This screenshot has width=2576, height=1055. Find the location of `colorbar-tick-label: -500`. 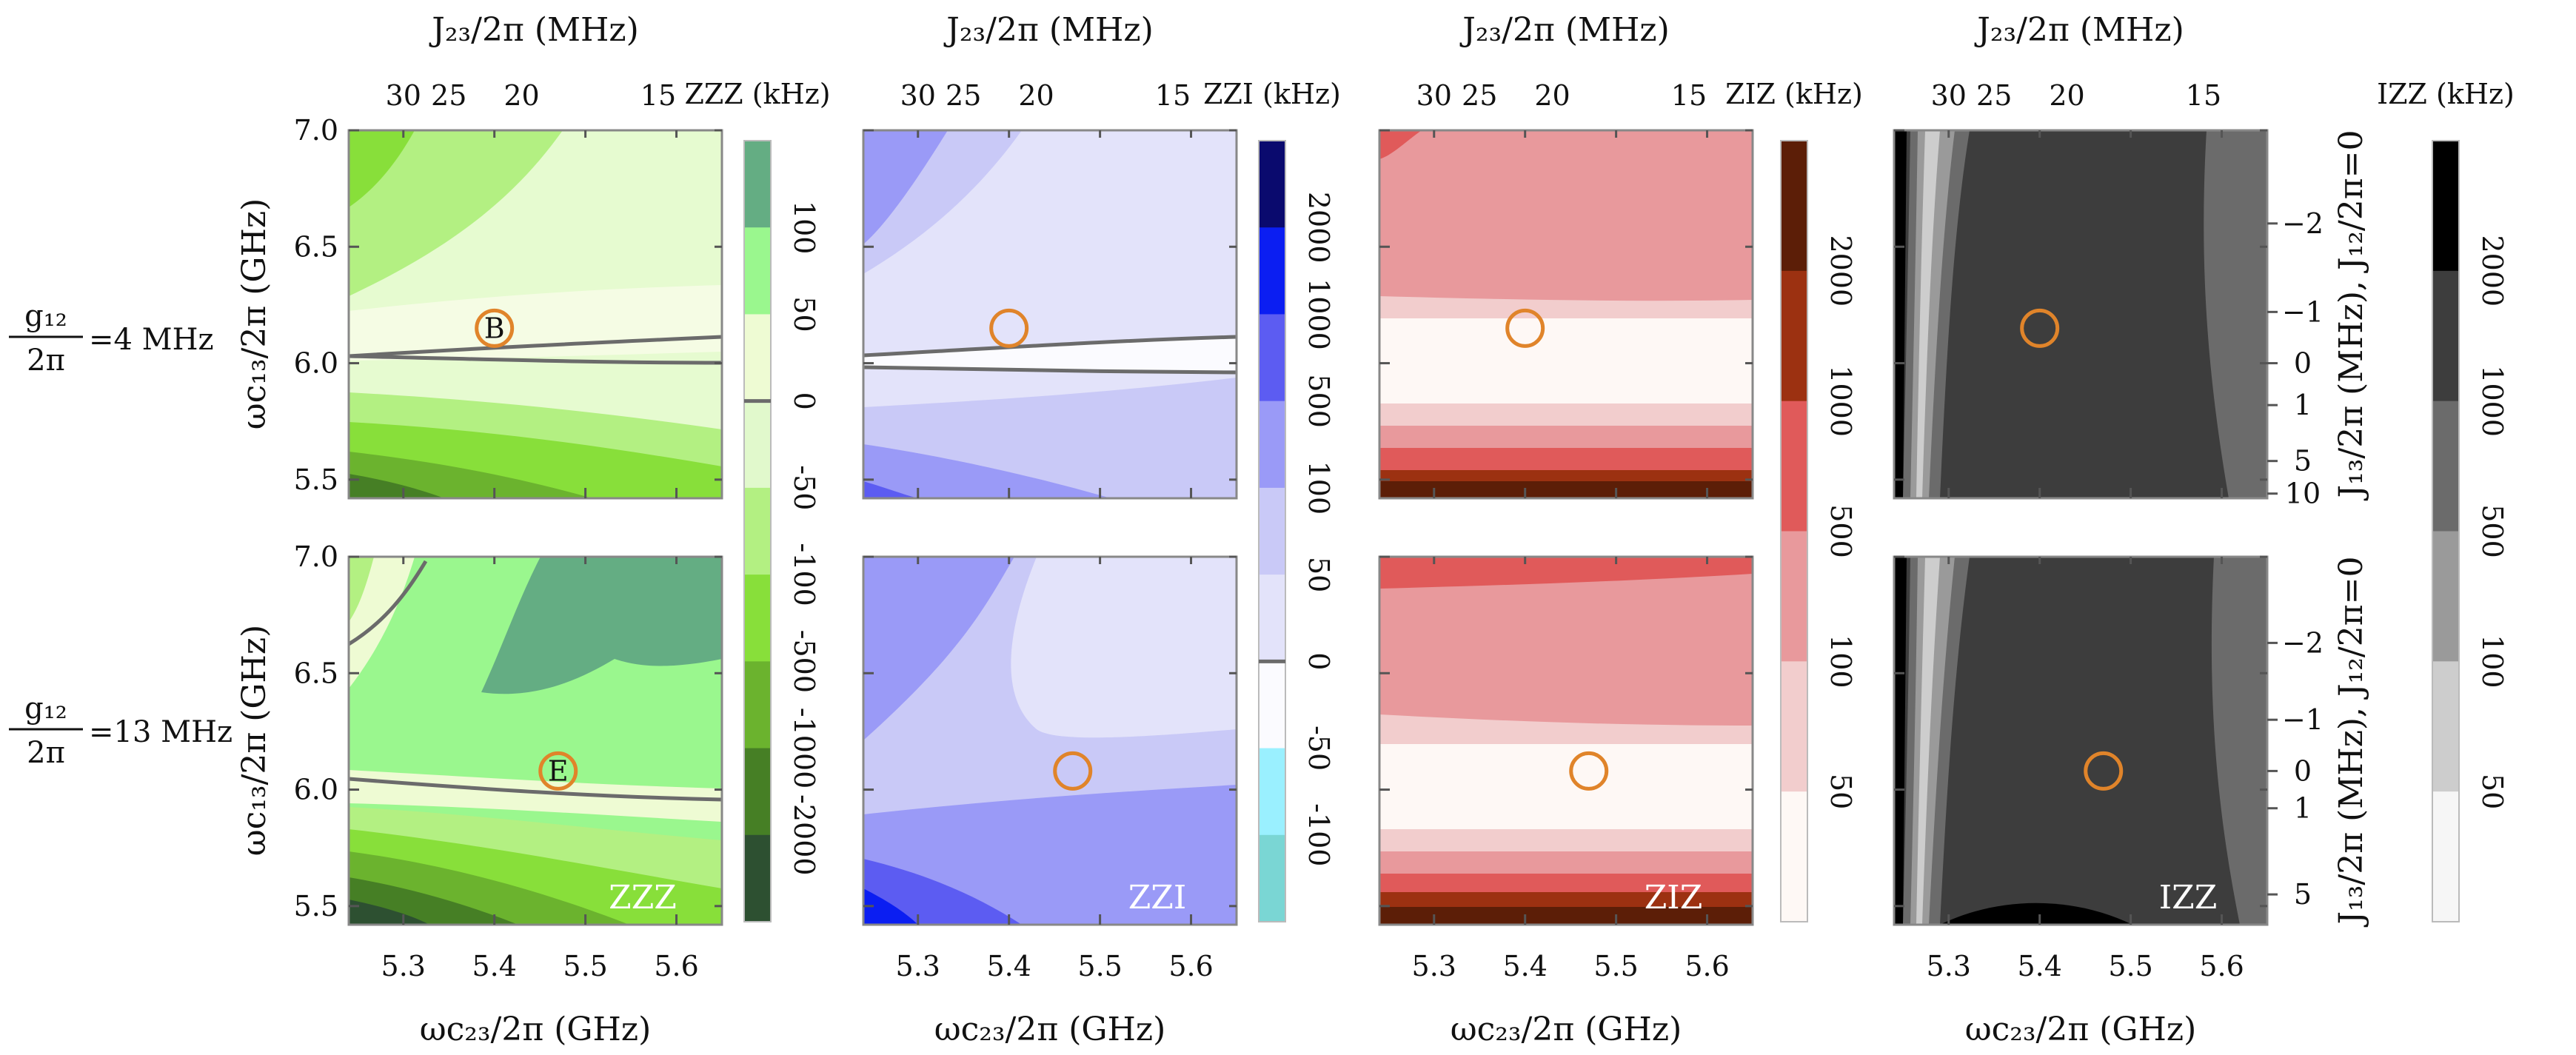

colorbar-tick-label: -500 is located at coordinates (804, 661).